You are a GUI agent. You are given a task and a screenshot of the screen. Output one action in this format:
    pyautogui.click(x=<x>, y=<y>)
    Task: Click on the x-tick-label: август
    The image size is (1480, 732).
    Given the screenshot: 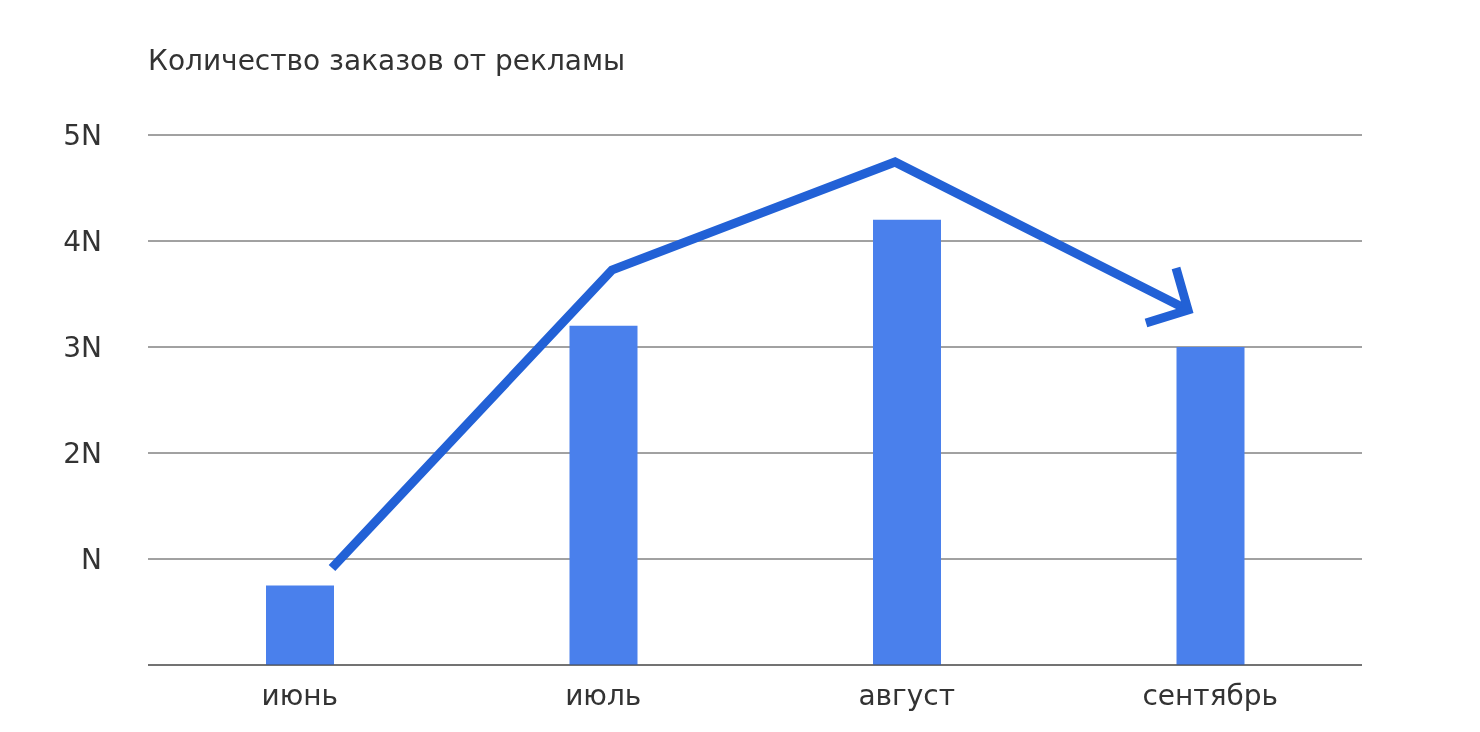 What is the action you would take?
    pyautogui.click(x=907, y=695)
    